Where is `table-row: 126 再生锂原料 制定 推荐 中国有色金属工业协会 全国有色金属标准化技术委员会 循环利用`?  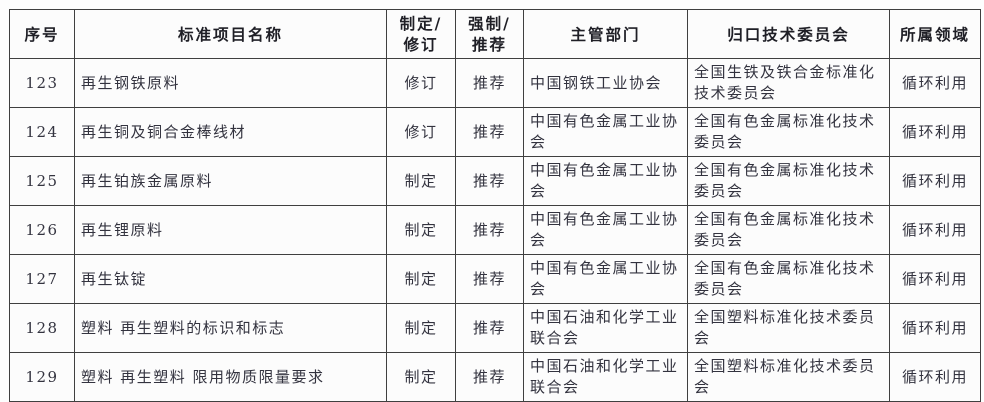
table-row: 126 再生锂原料 制定 推荐 中国有色金属工业协会 全国有色金属标准化技术委员会 循环利用 is located at coordinates (495, 230).